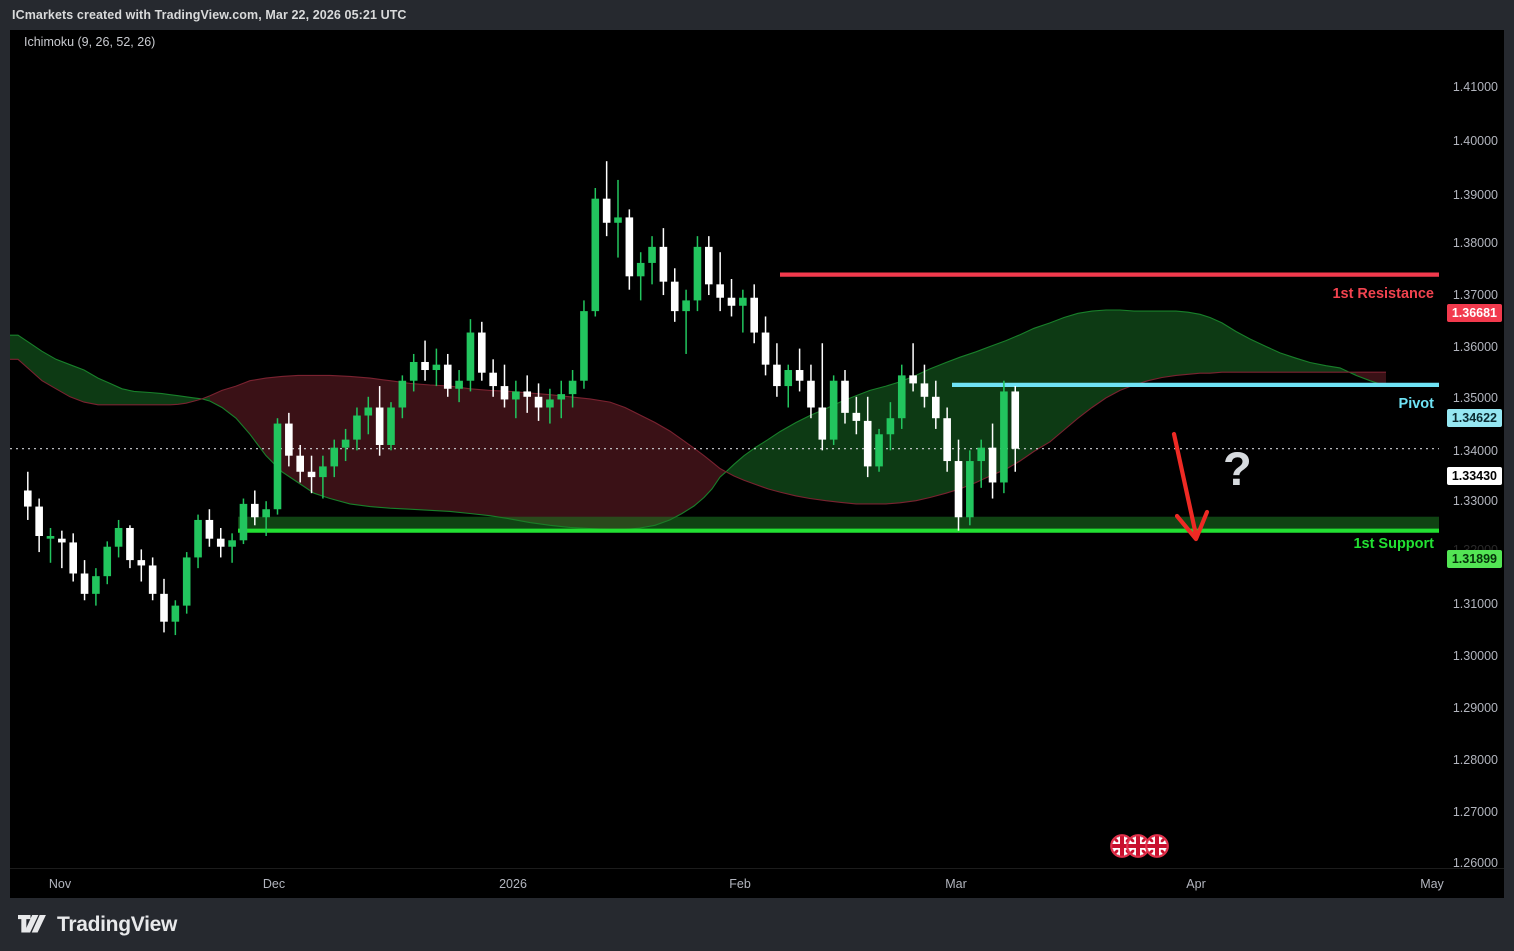 Image resolution: width=1514 pixels, height=951 pixels. I want to click on support-zone-band, so click(838, 523).